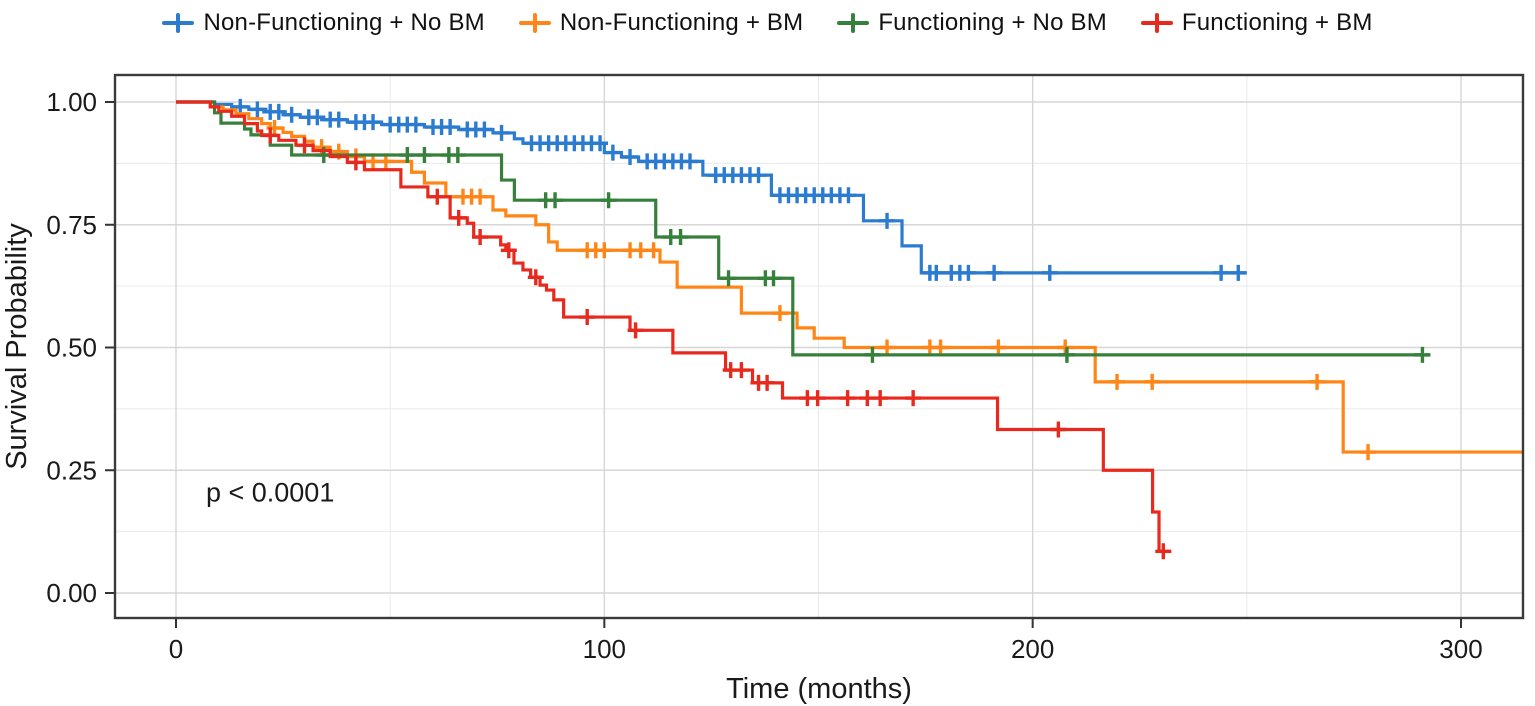 Image resolution: width=1535 pixels, height=706 pixels. What do you see at coordinates (819, 689) in the screenshot?
I see `x-axis-title: Time (months)` at bounding box center [819, 689].